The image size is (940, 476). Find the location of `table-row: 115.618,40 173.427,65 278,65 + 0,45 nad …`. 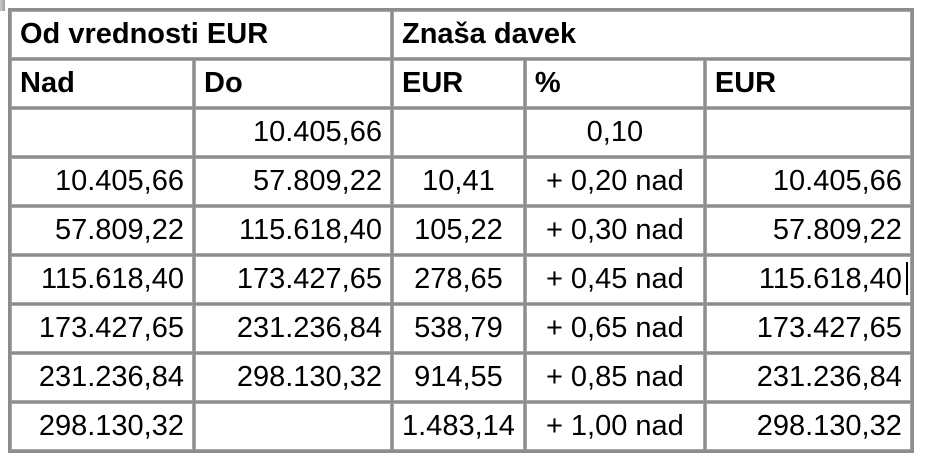

table-row: 115.618,40 173.427,65 278,65 + 0,45 nad … is located at coordinates (461, 279).